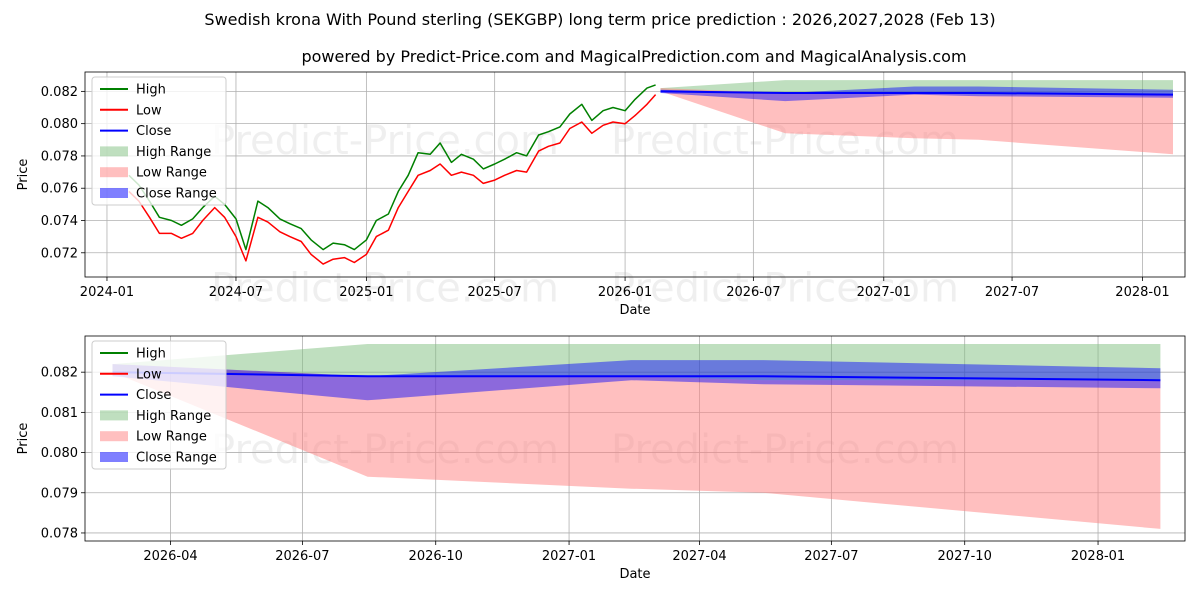  What do you see at coordinates (59, 189) in the screenshot?
I see `y-tick-label: 0.076` at bounding box center [59, 189].